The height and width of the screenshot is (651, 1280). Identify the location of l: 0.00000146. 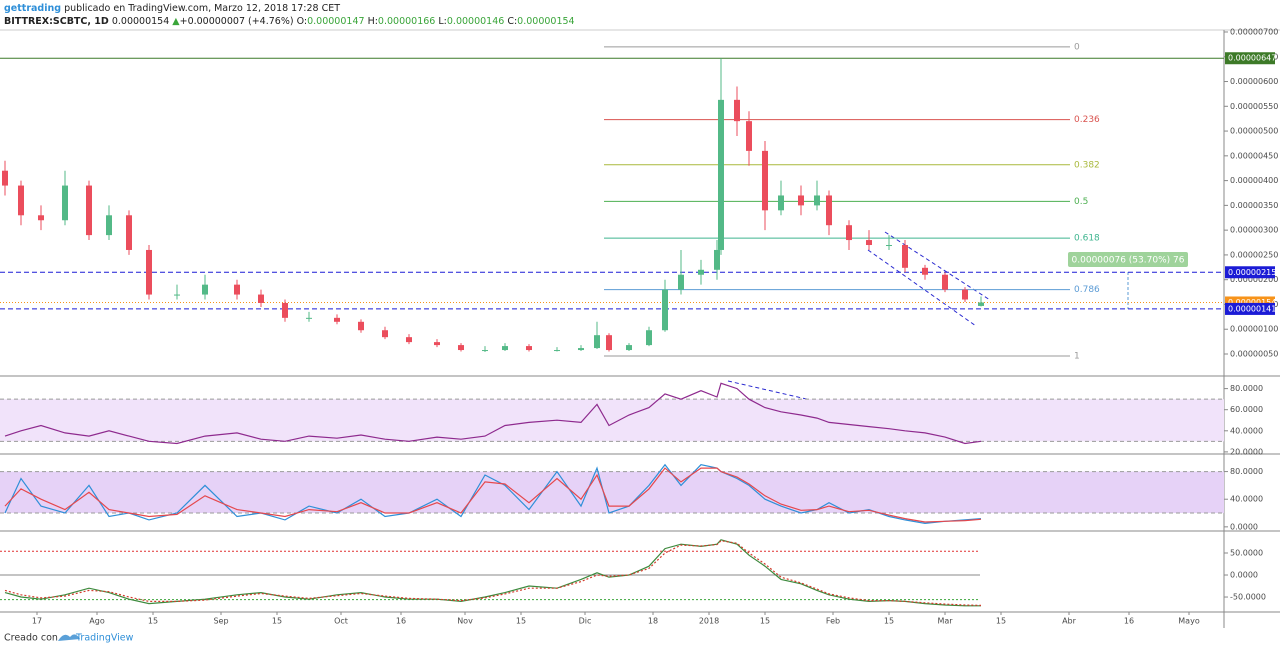
(475, 21).